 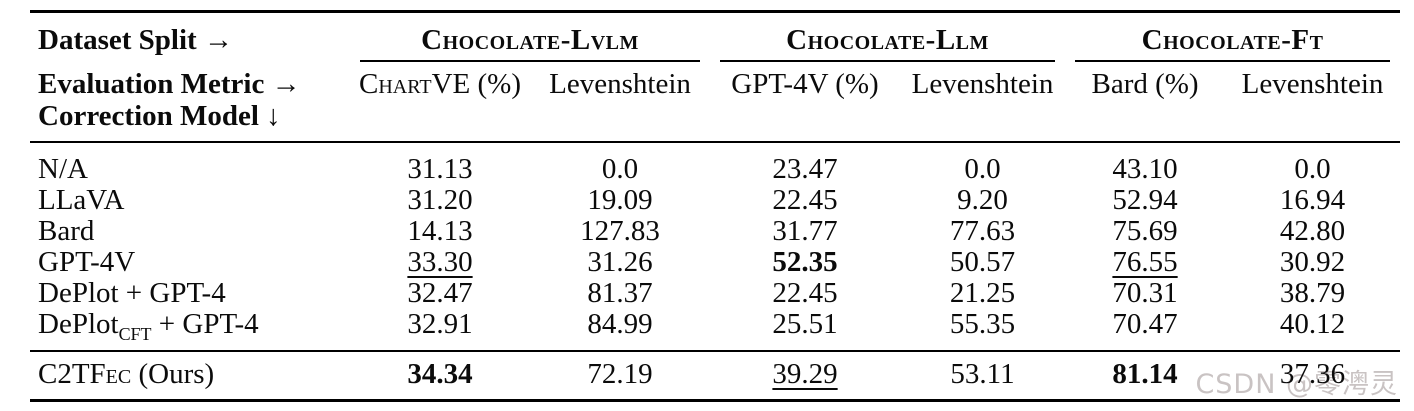 What do you see at coordinates (983, 102) in the screenshot?
I see `metric-levenshtein-llm: Levenshtein` at bounding box center [983, 102].